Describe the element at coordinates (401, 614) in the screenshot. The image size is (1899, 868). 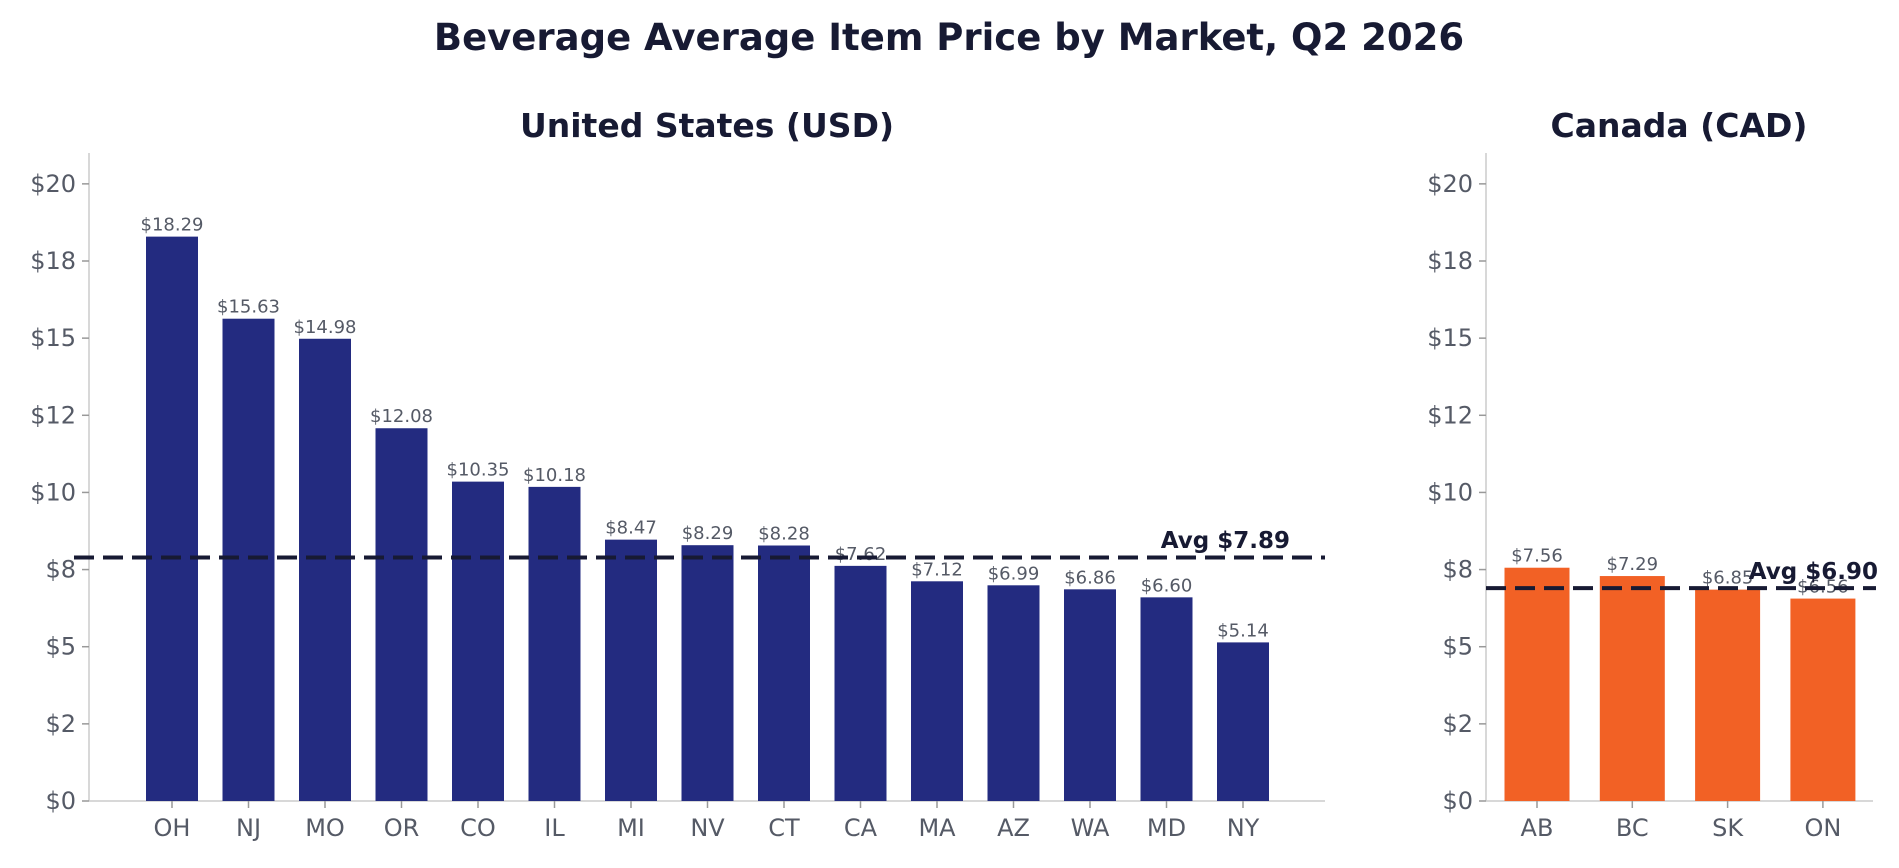
I see `bar-us-or` at that location.